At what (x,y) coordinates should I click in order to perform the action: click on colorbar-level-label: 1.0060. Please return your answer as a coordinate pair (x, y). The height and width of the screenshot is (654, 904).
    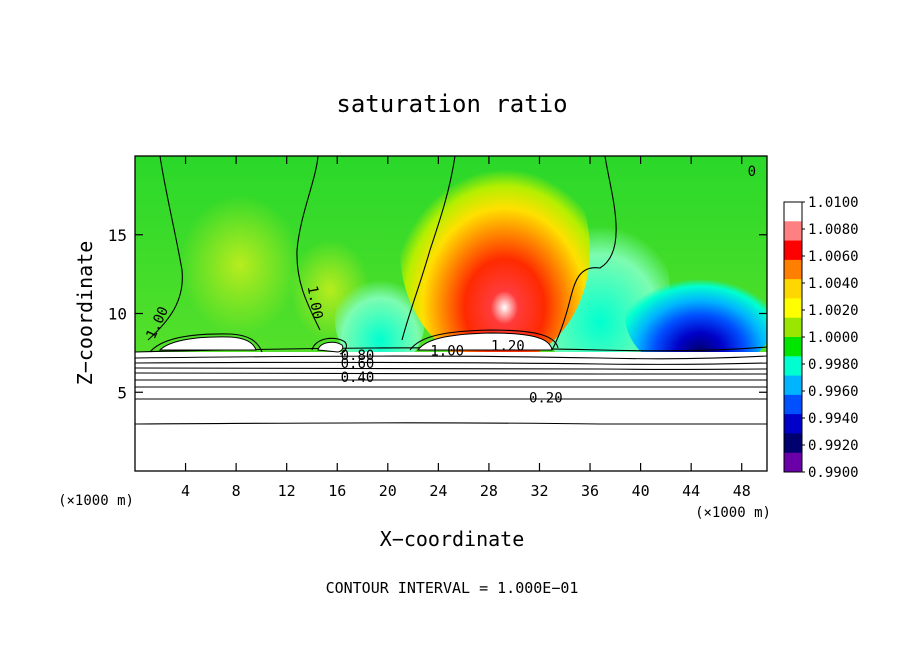
    Looking at the image, I should click on (833, 257).